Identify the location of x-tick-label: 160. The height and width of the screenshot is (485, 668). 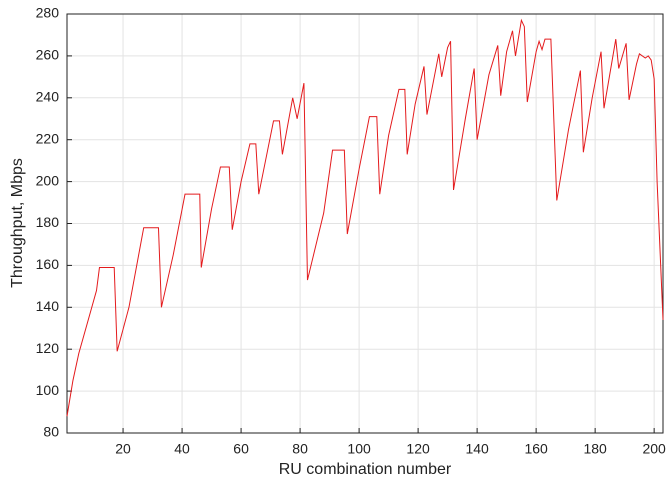
(536, 449).